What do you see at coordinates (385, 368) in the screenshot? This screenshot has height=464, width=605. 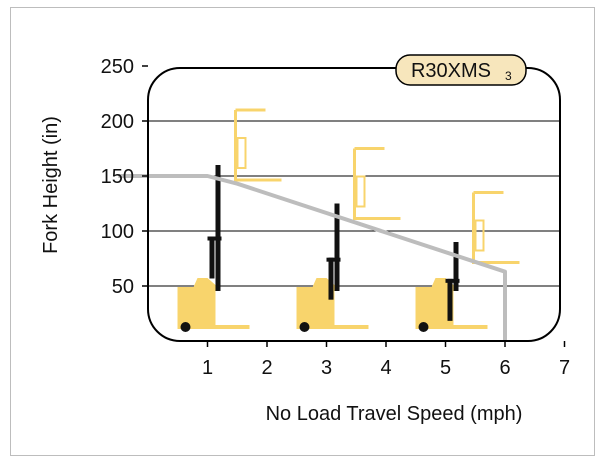 I see `x-tick-label: 4` at bounding box center [385, 368].